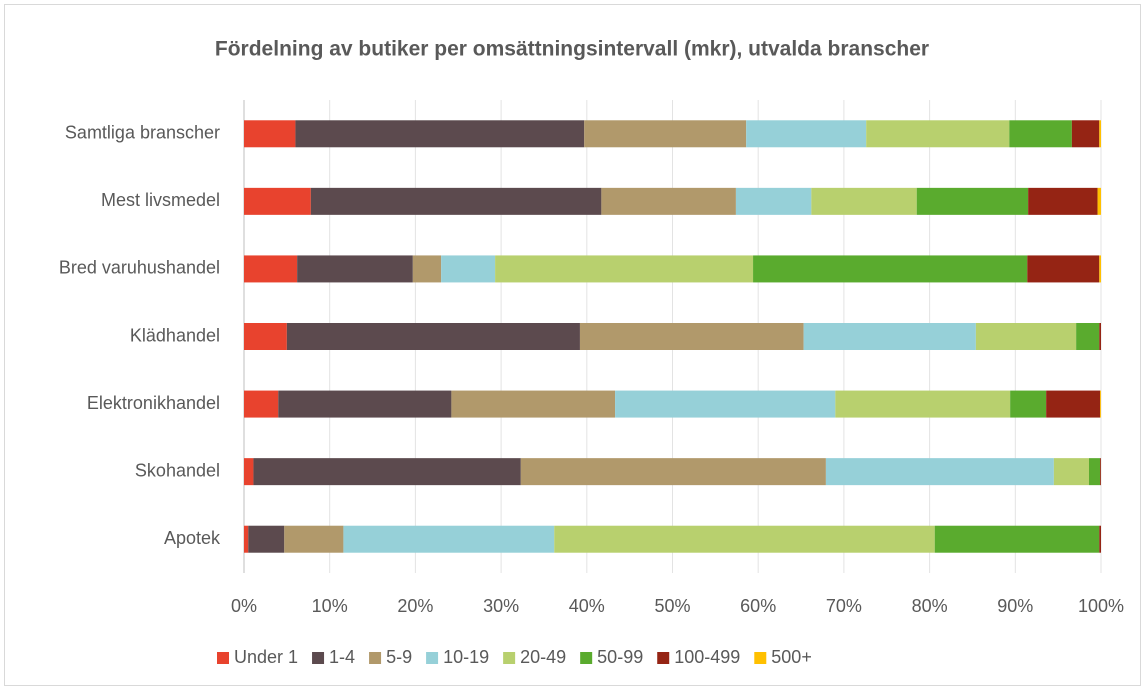 The width and height of the screenshot is (1145, 690). I want to click on x-tick-label: 10%, so click(330, 606).